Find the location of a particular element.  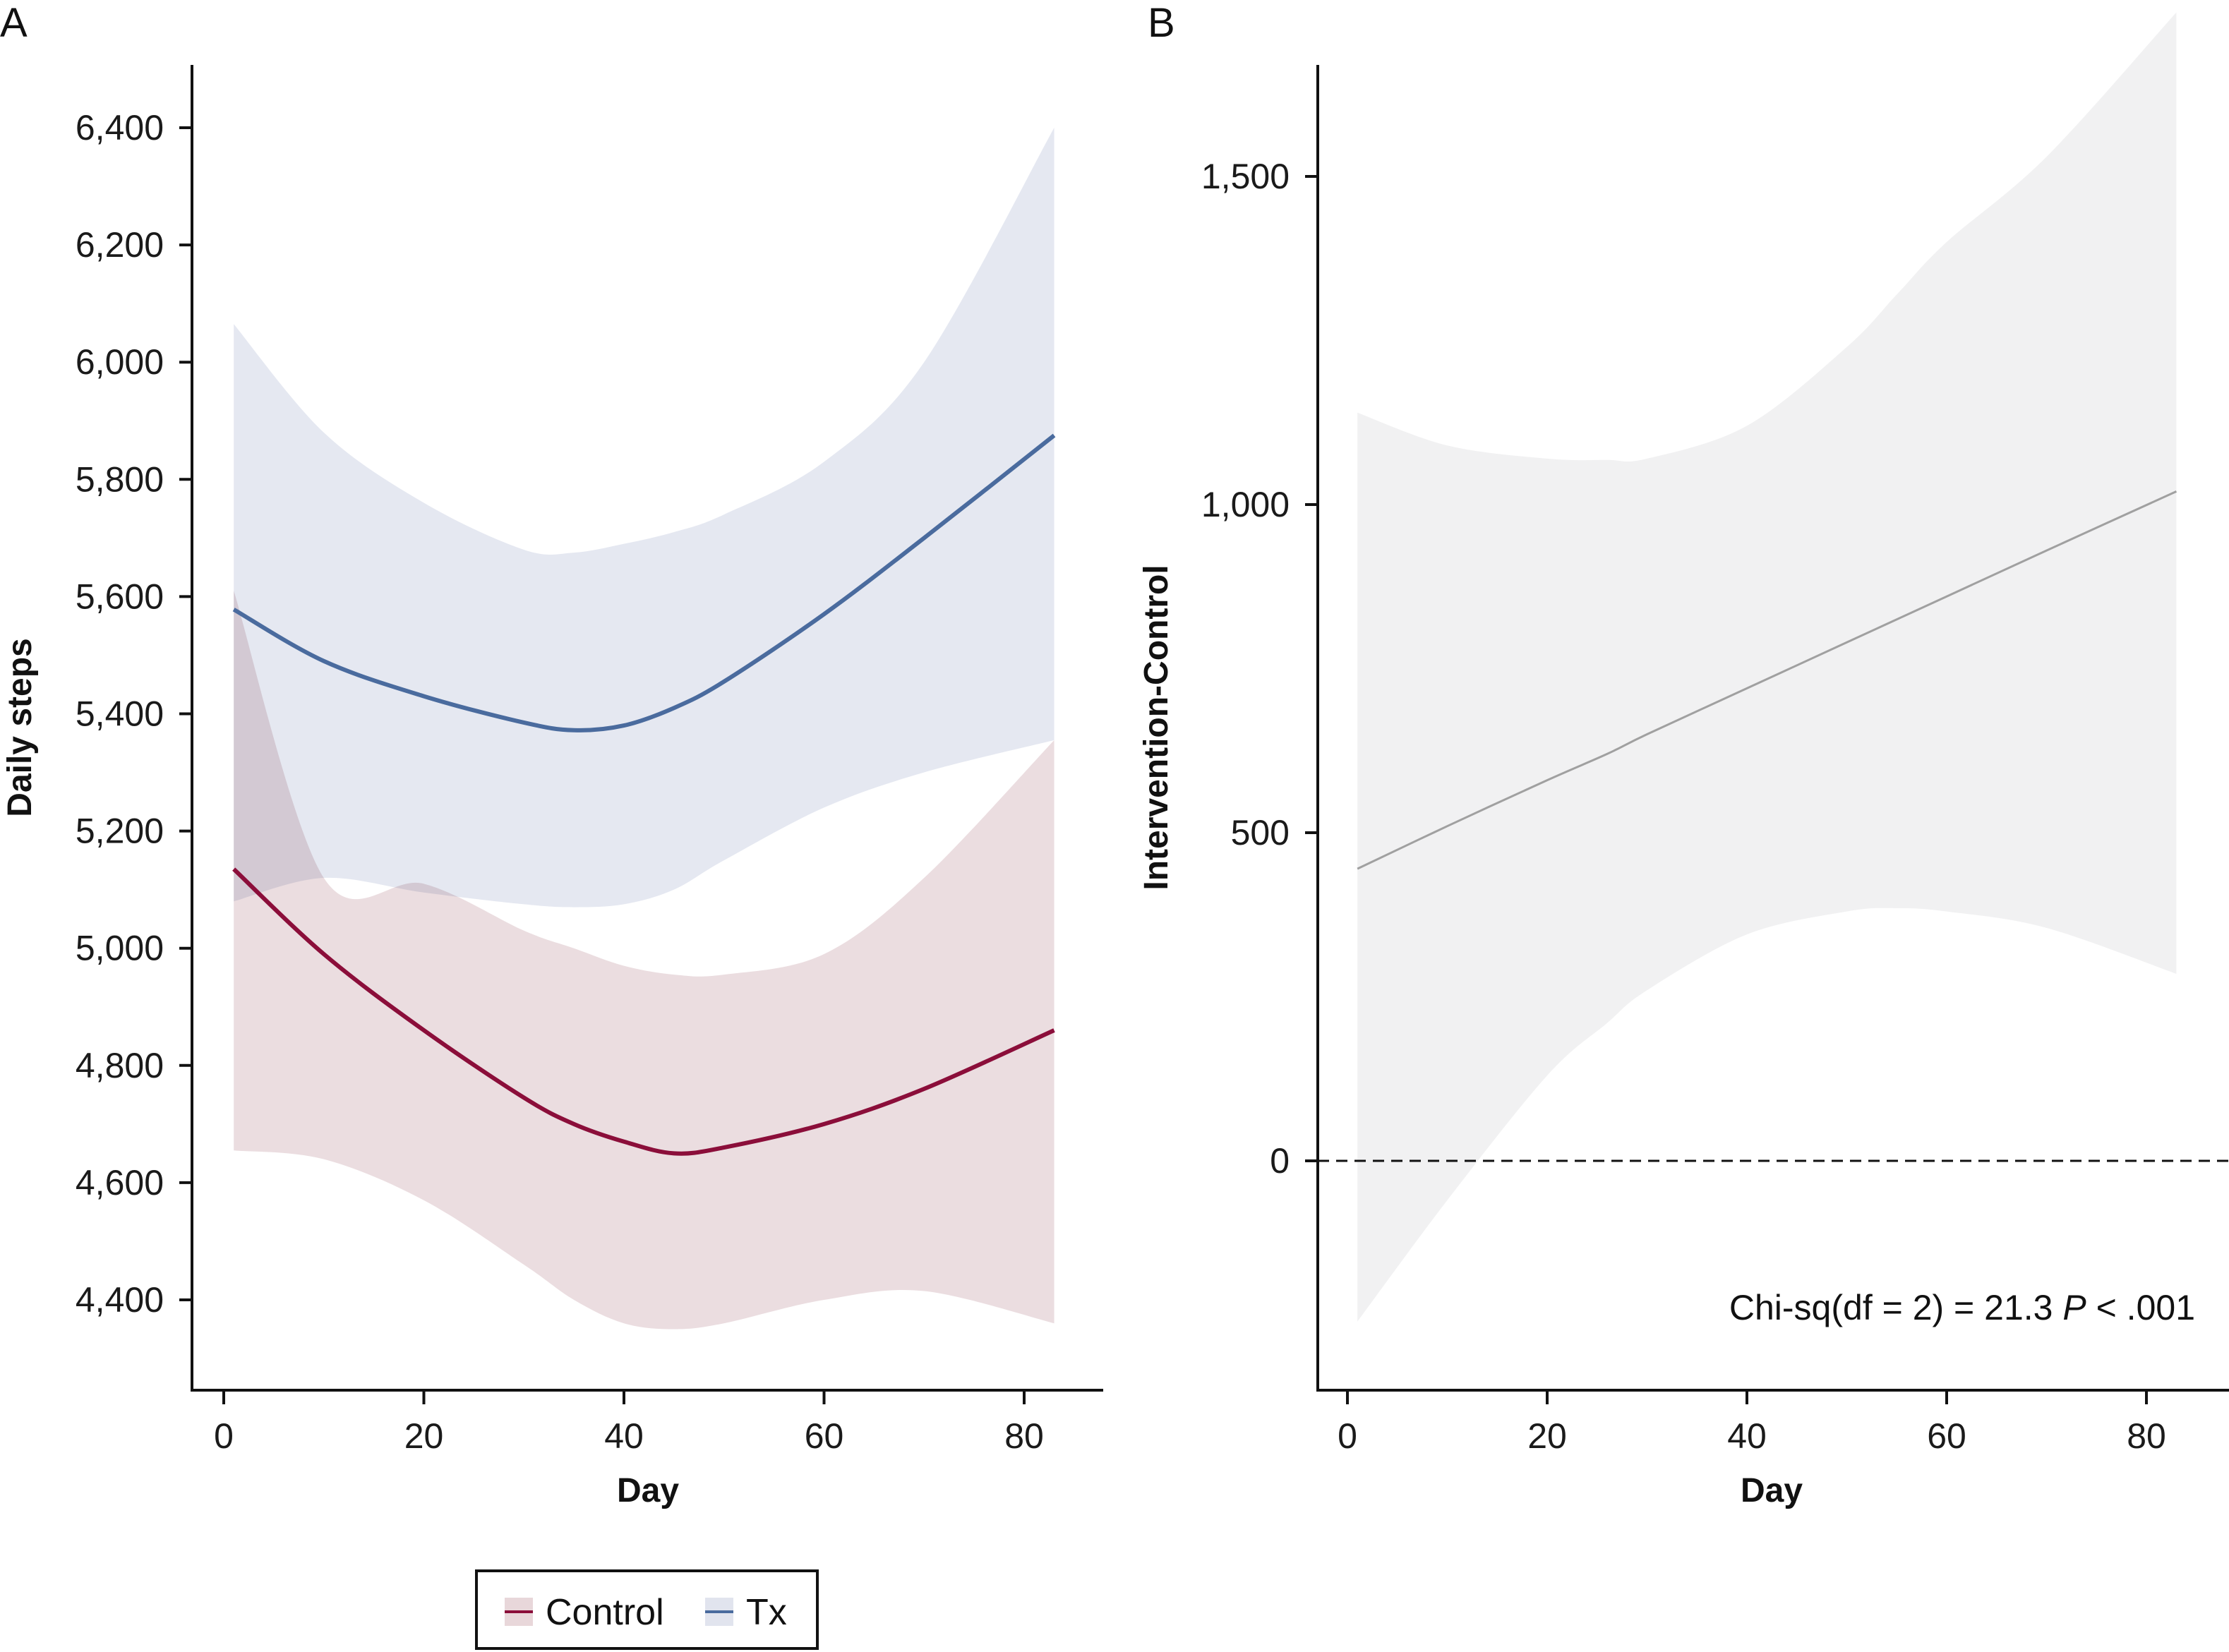

x-axis-title-b: Day is located at coordinates (1772, 1491).